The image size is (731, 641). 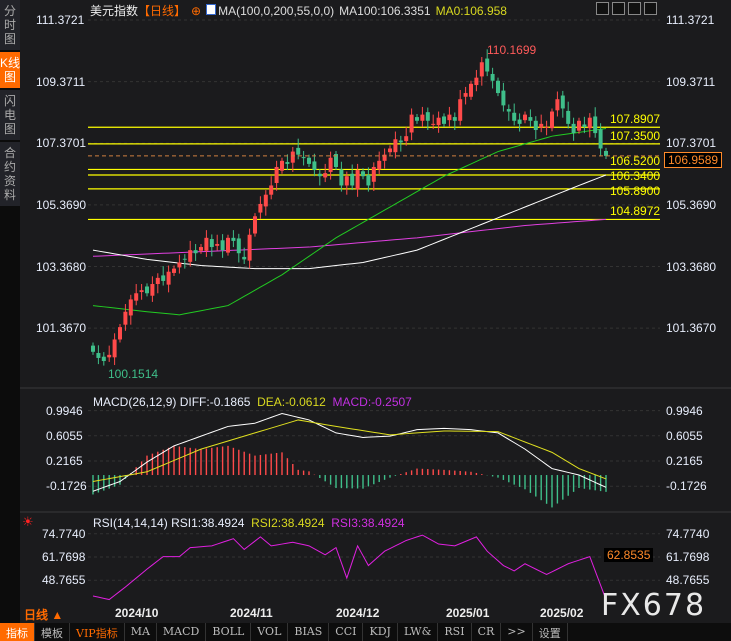 What do you see at coordinates (693, 159) in the screenshot?
I see `current-price-tag: 106.9589` at bounding box center [693, 159].